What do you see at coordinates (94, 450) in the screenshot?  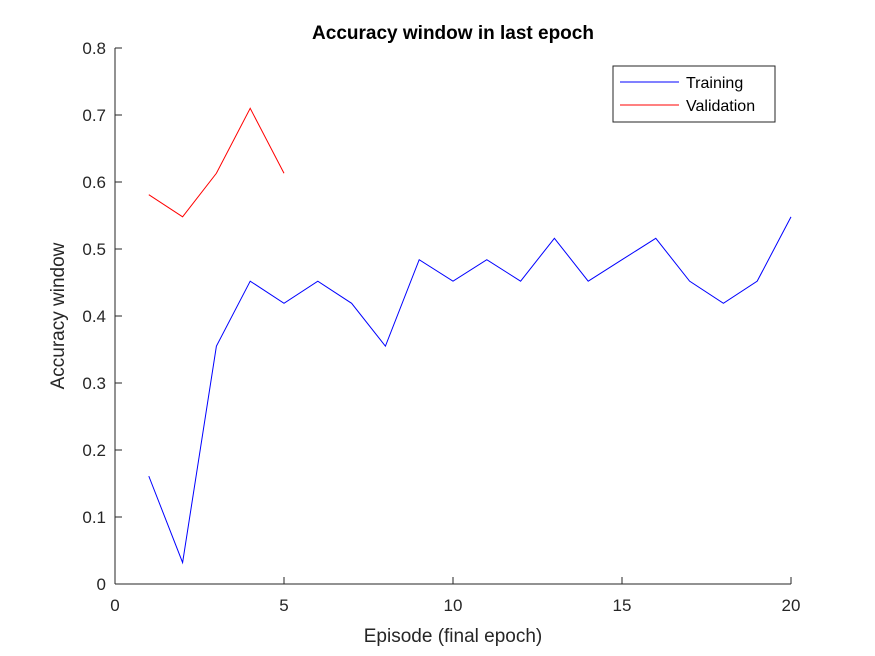 I see `y-tick-label: 0.2` at bounding box center [94, 450].